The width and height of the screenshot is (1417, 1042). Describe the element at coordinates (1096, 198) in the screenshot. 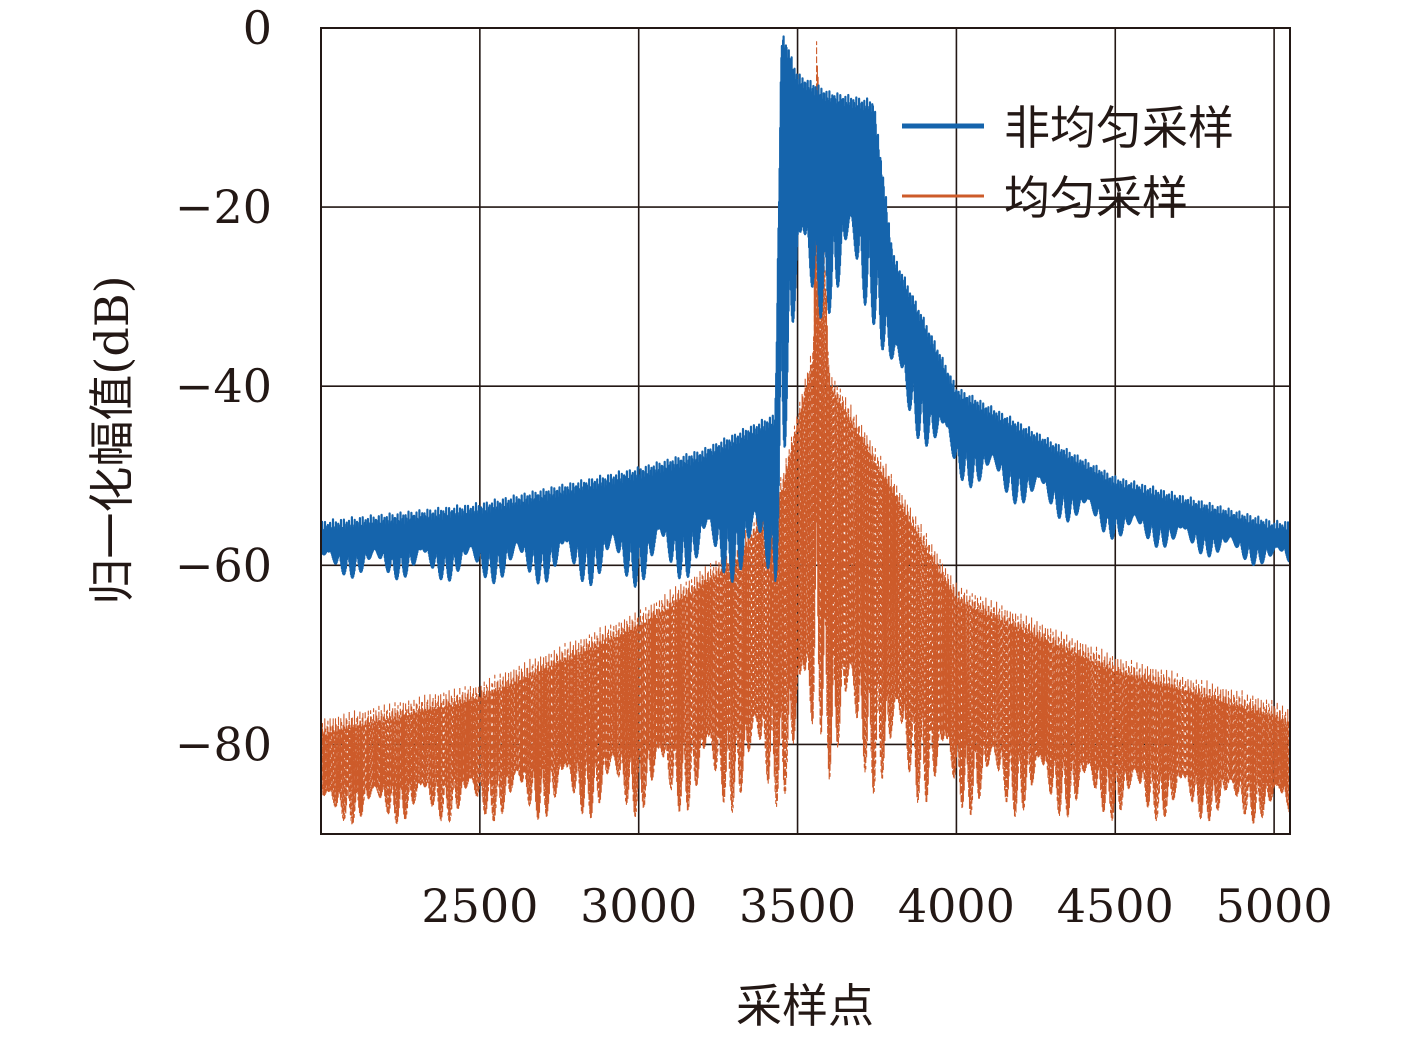

I see `legend-label-uniform: 均匀采样` at that location.